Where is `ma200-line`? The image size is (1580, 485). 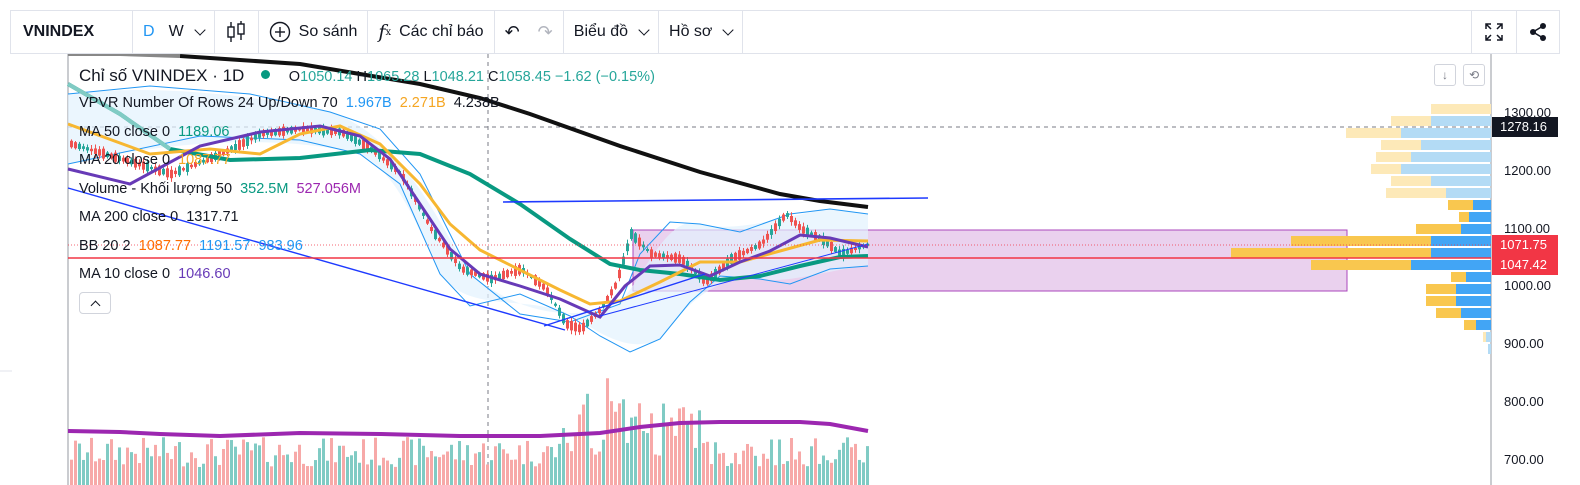
ma200-line is located at coordinates (524, 131).